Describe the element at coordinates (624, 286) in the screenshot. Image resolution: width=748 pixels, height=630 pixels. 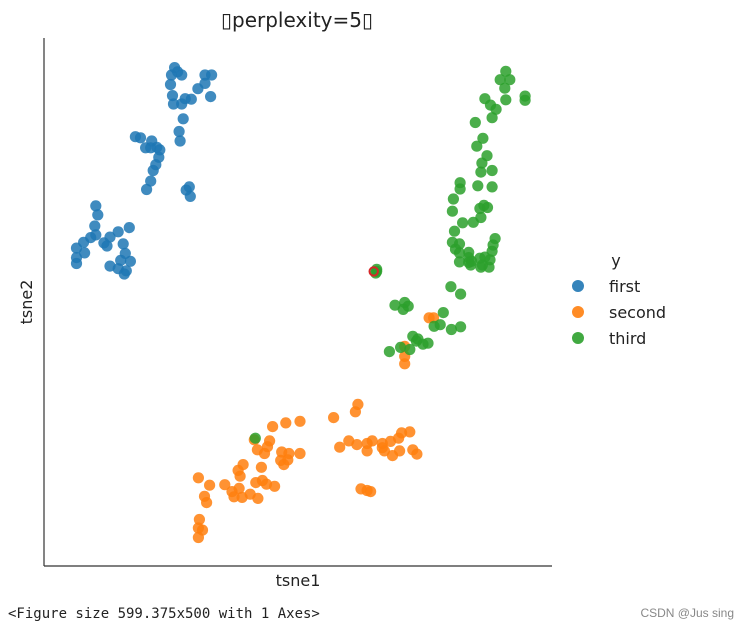
I see `legend-label-first: first` at that location.